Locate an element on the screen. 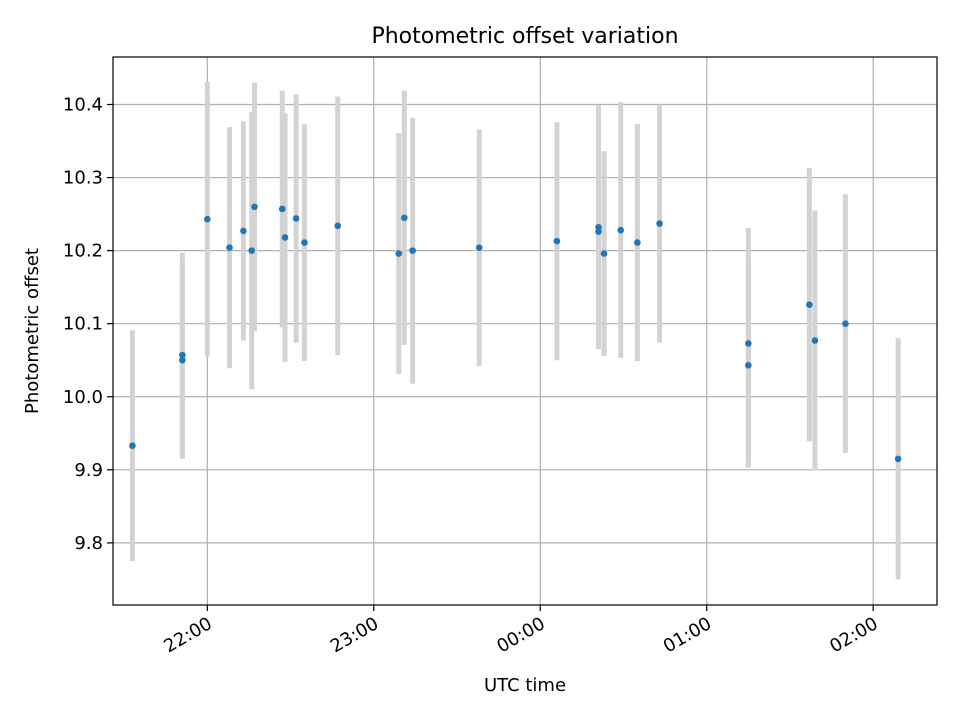 Image resolution: width=960 pixels, height=720 pixels. y-tick-label: 10.4 is located at coordinates (83, 104).